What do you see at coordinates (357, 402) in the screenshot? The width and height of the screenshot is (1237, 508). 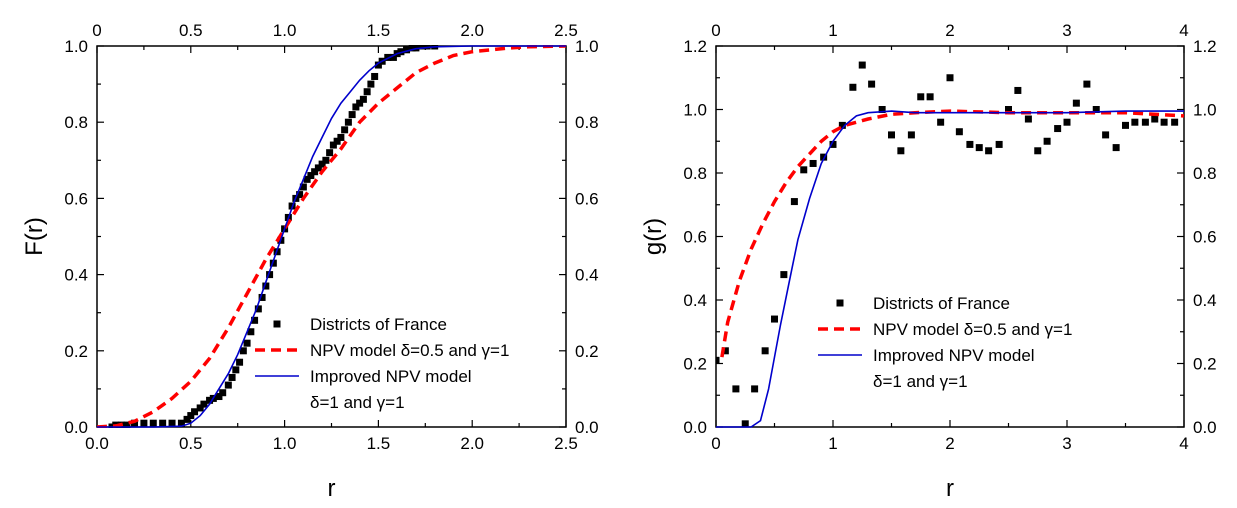 I see `legend-label-line2: δ=1 and γ=1` at bounding box center [357, 402].